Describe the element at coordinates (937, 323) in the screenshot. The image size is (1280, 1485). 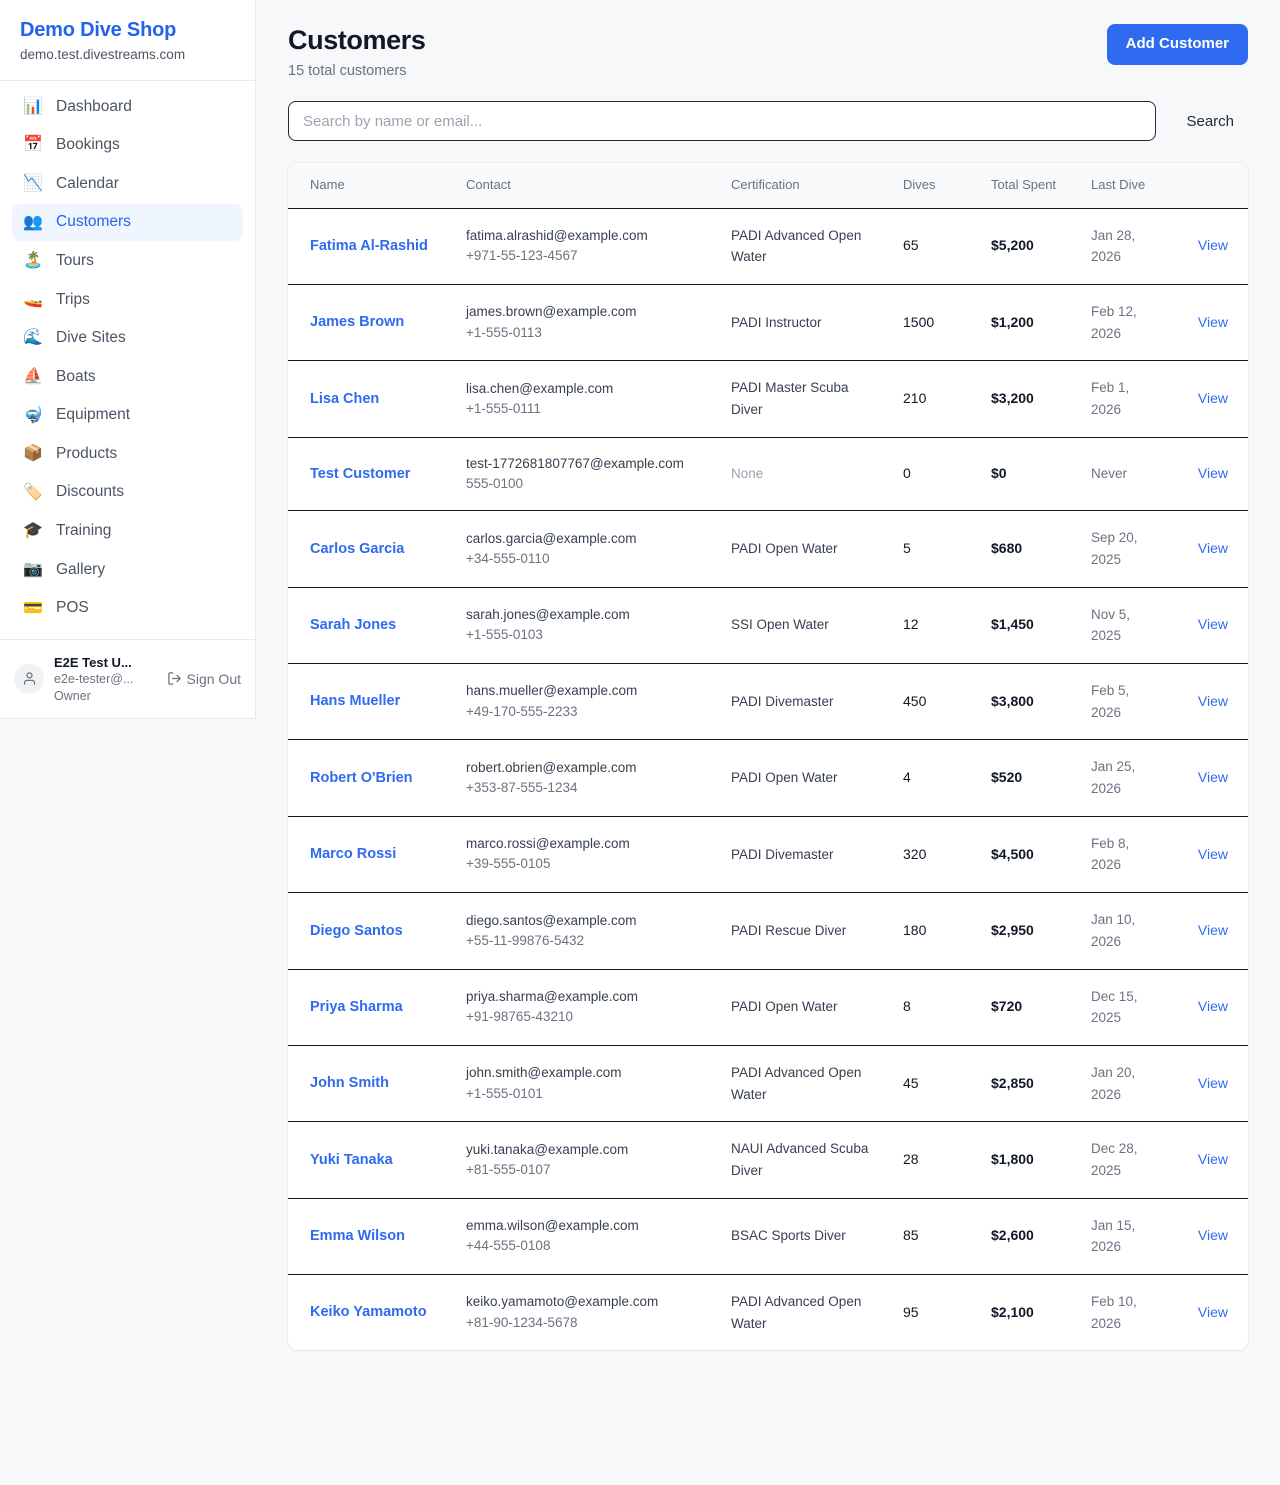
I see `cell-dives: 1500` at that location.